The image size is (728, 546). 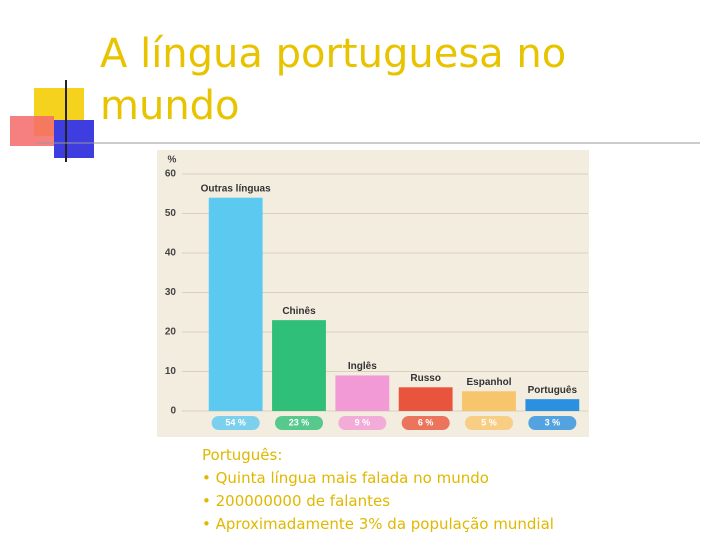 What do you see at coordinates (171, 213) in the screenshot?
I see `y-tick-label: 50` at bounding box center [171, 213].